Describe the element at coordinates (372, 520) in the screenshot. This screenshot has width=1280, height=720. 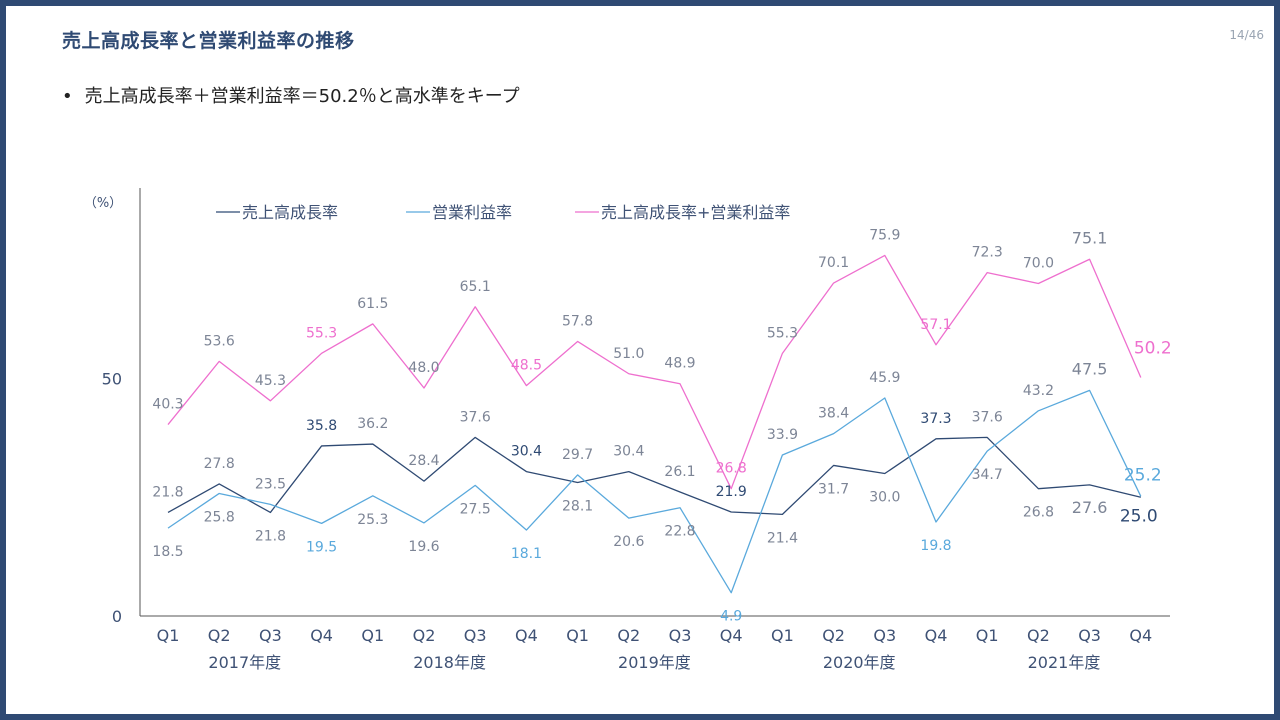
I see `data-label-margin: 25.3` at that location.